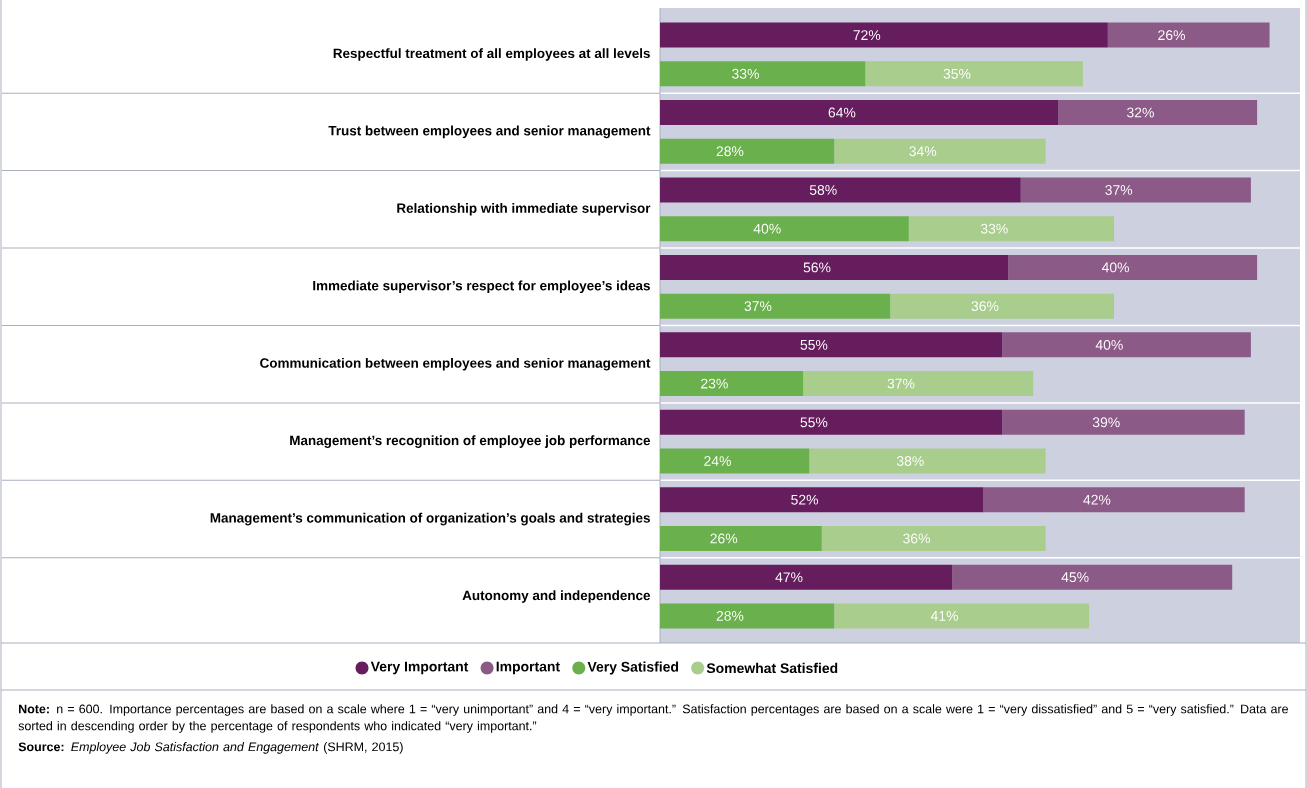 The height and width of the screenshot is (788, 1307). What do you see at coordinates (455, 364) in the screenshot?
I see `y-tick-label: Communication between employees and senior management` at bounding box center [455, 364].